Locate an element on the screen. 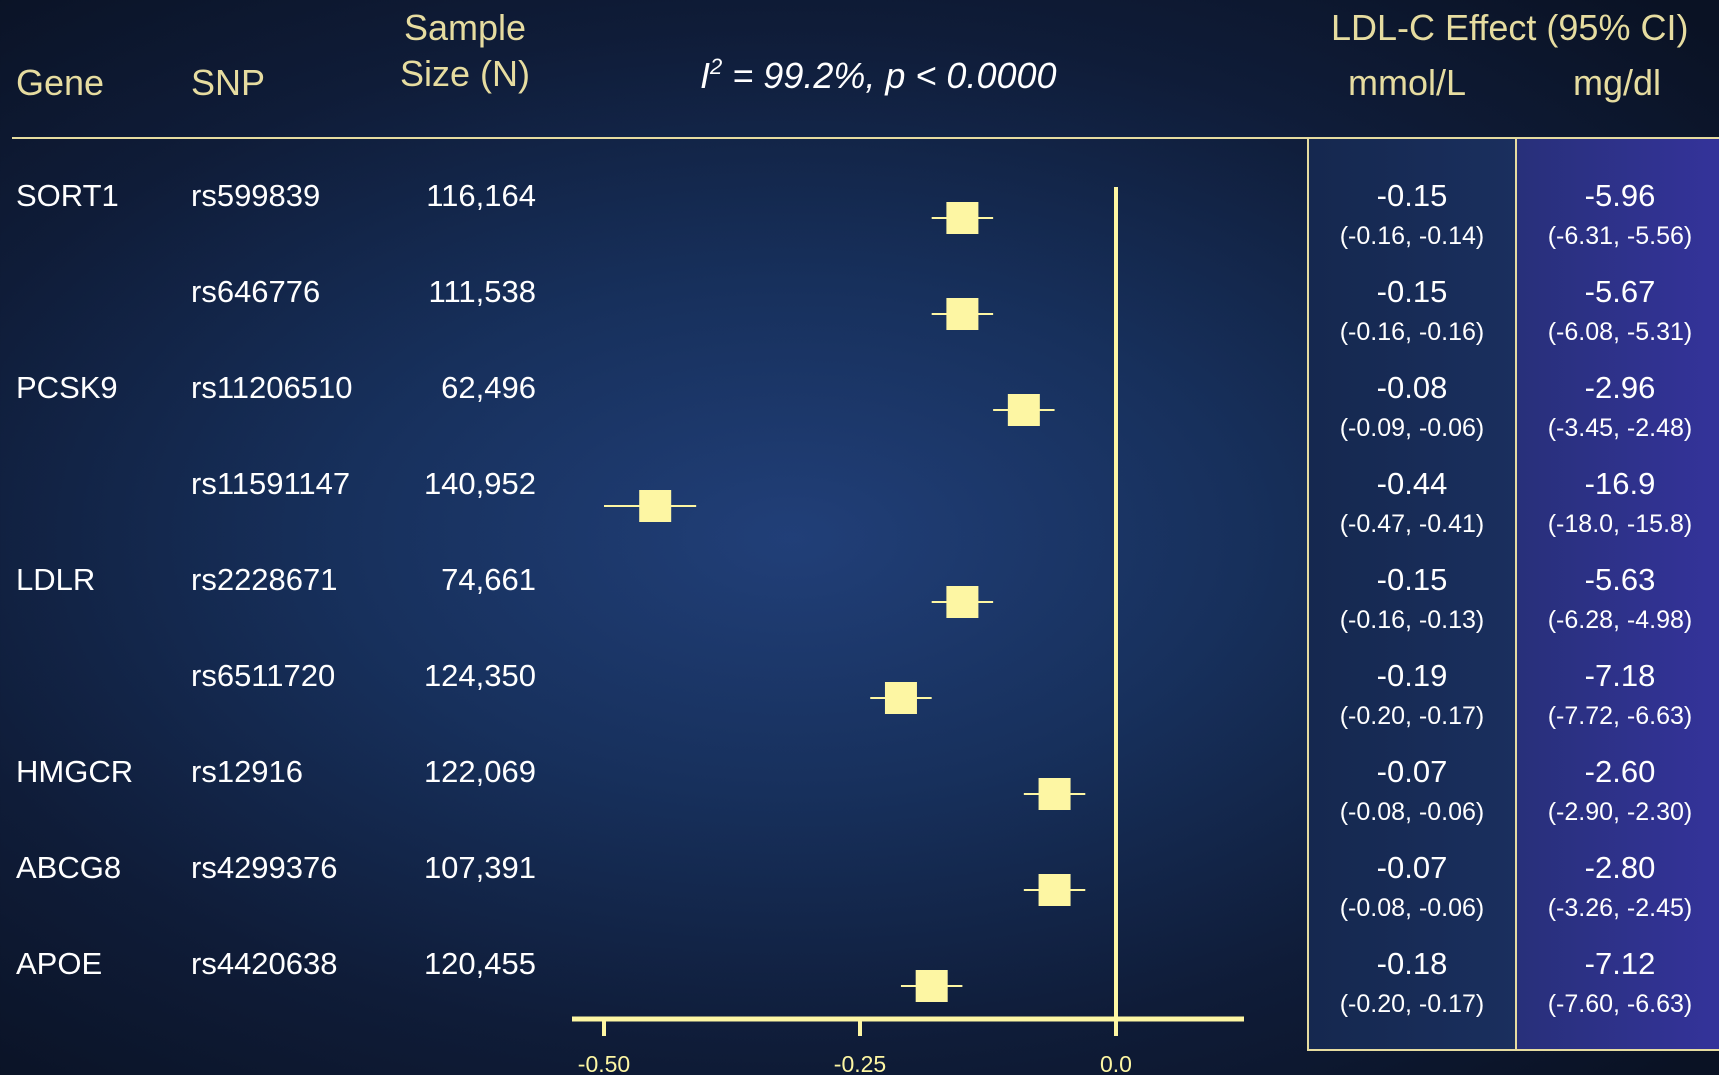  snp-cell: rs6511720 is located at coordinates (263, 675).